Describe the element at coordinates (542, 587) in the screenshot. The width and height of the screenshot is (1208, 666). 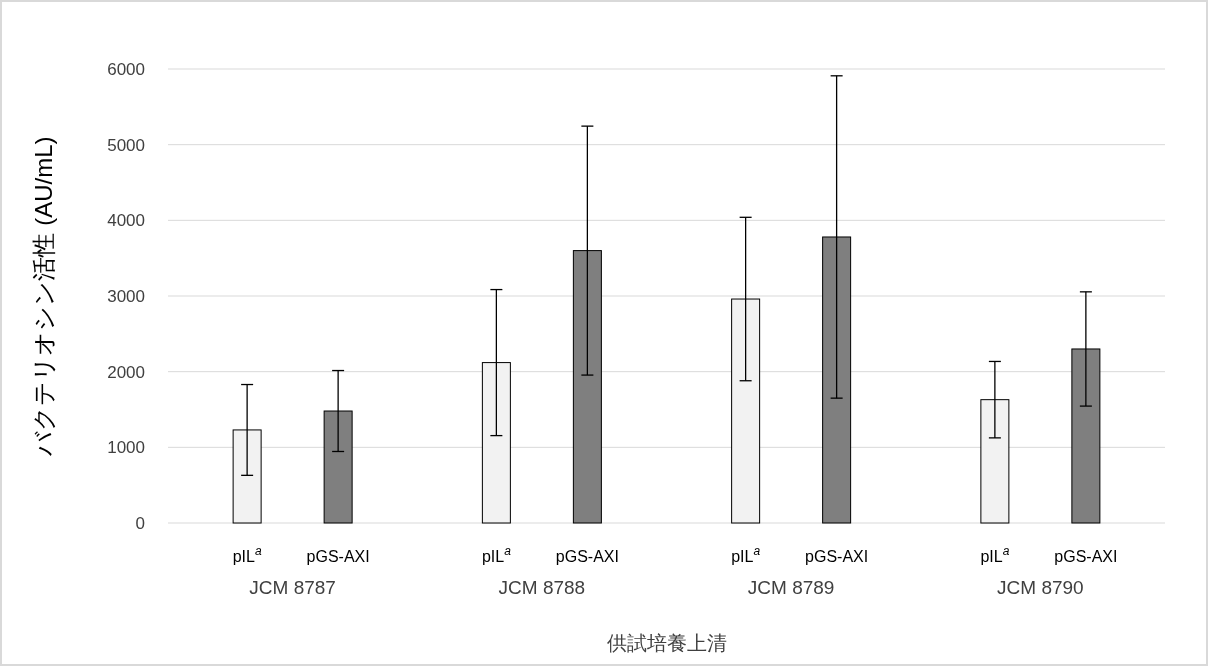
I see `x-tick-label: JCM 8788` at that location.